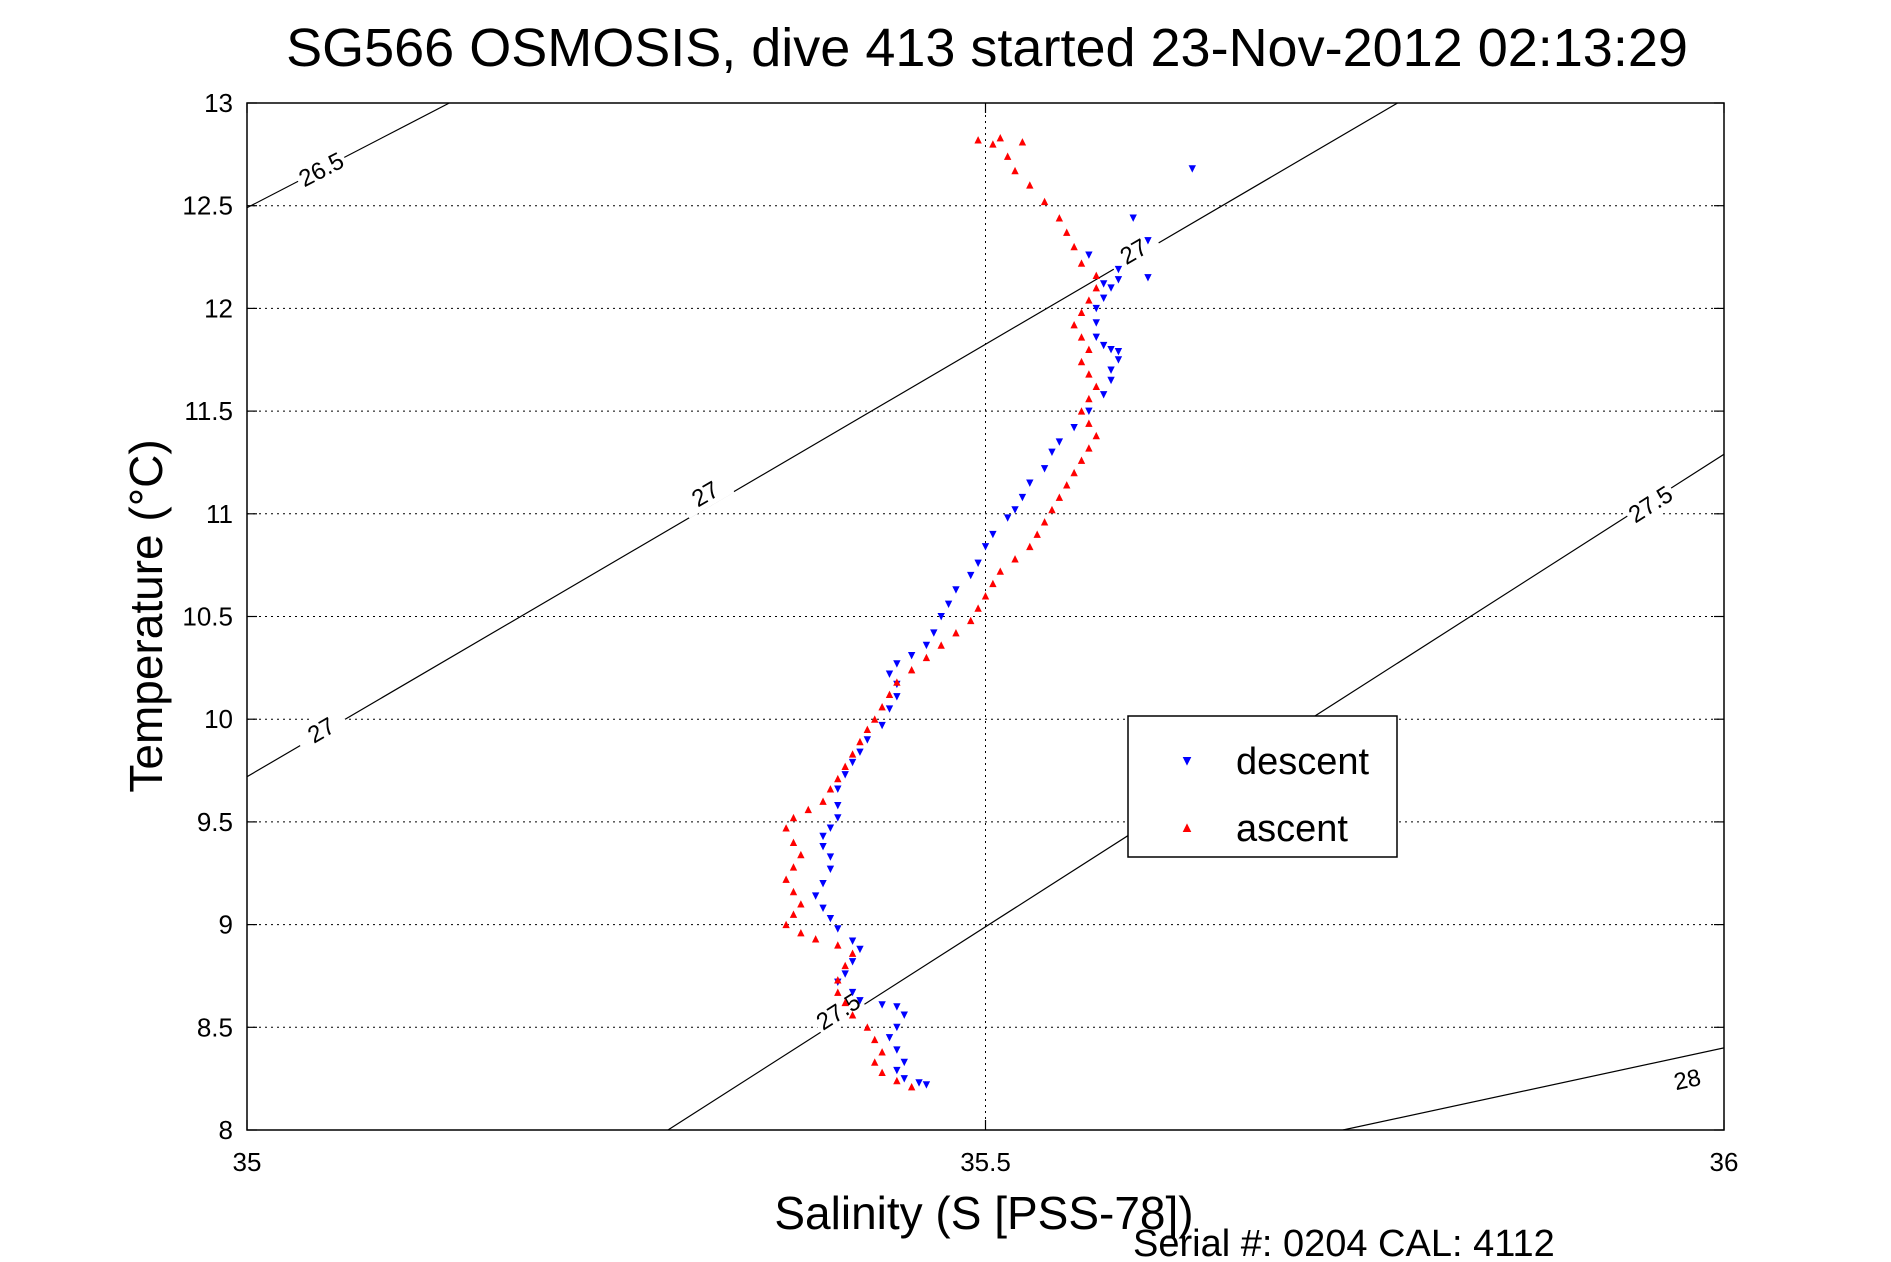 The image size is (1891, 1262). What do you see at coordinates (247, 1162) in the screenshot?
I see `x-tick-label: 35` at bounding box center [247, 1162].